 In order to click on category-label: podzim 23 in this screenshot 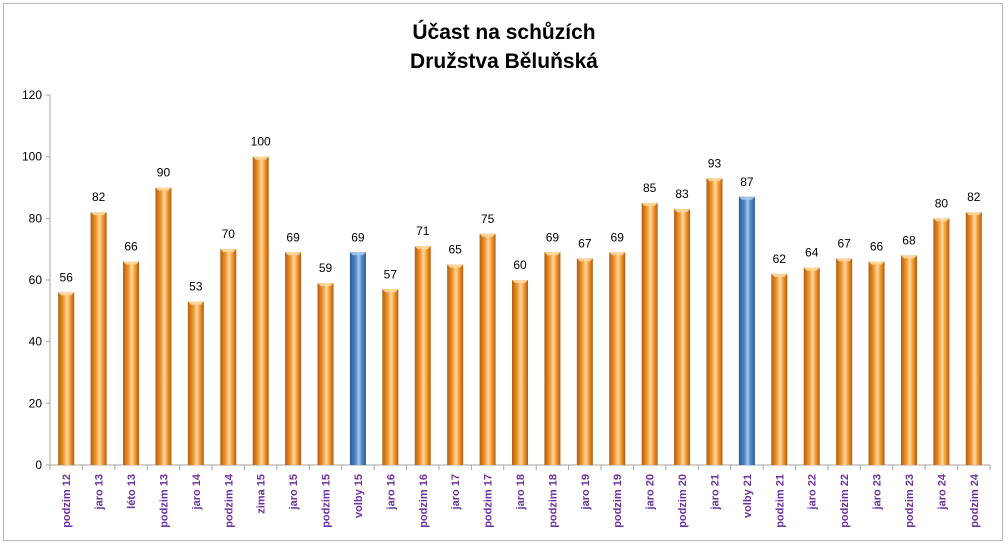, I will do `click(910, 501)`.